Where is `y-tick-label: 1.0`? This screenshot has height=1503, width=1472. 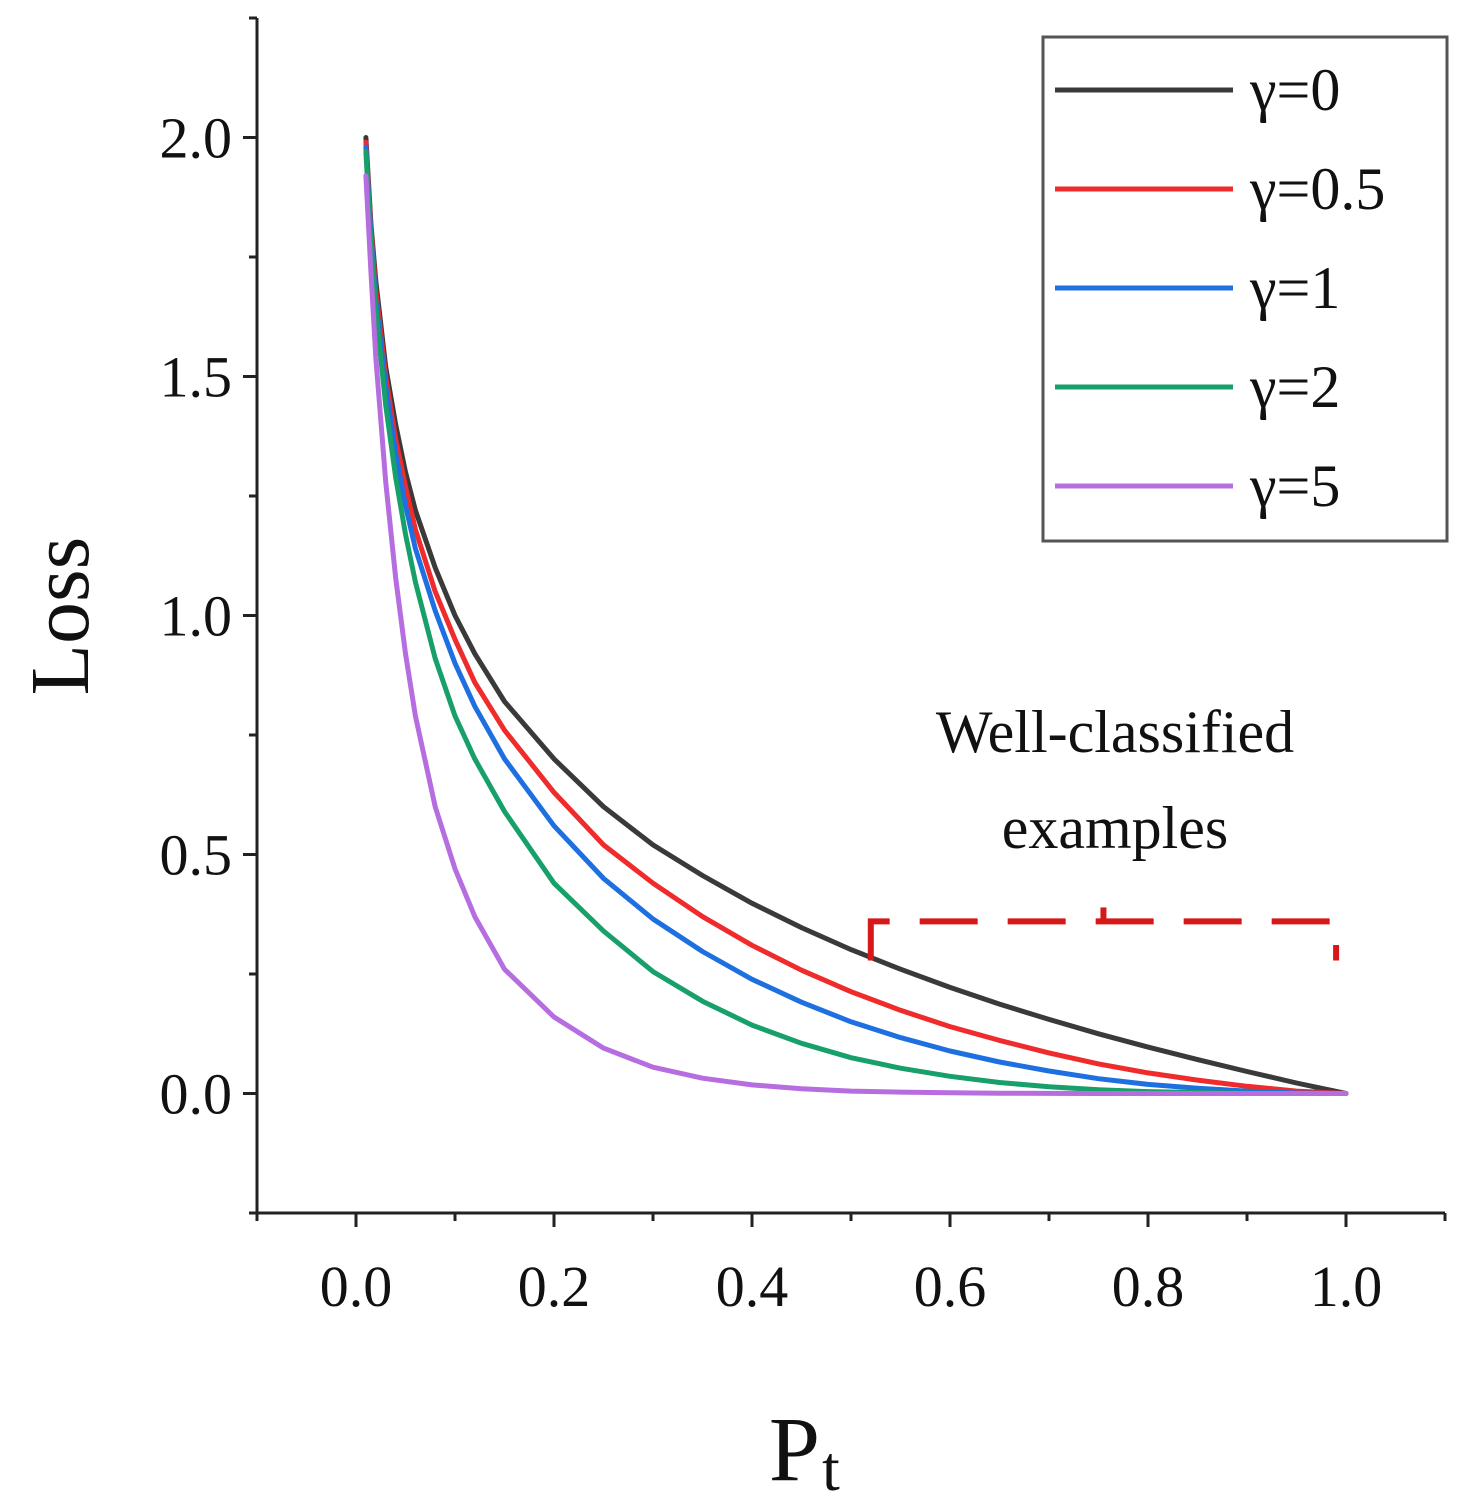
y-tick-label: 1.0 is located at coordinates (196, 616).